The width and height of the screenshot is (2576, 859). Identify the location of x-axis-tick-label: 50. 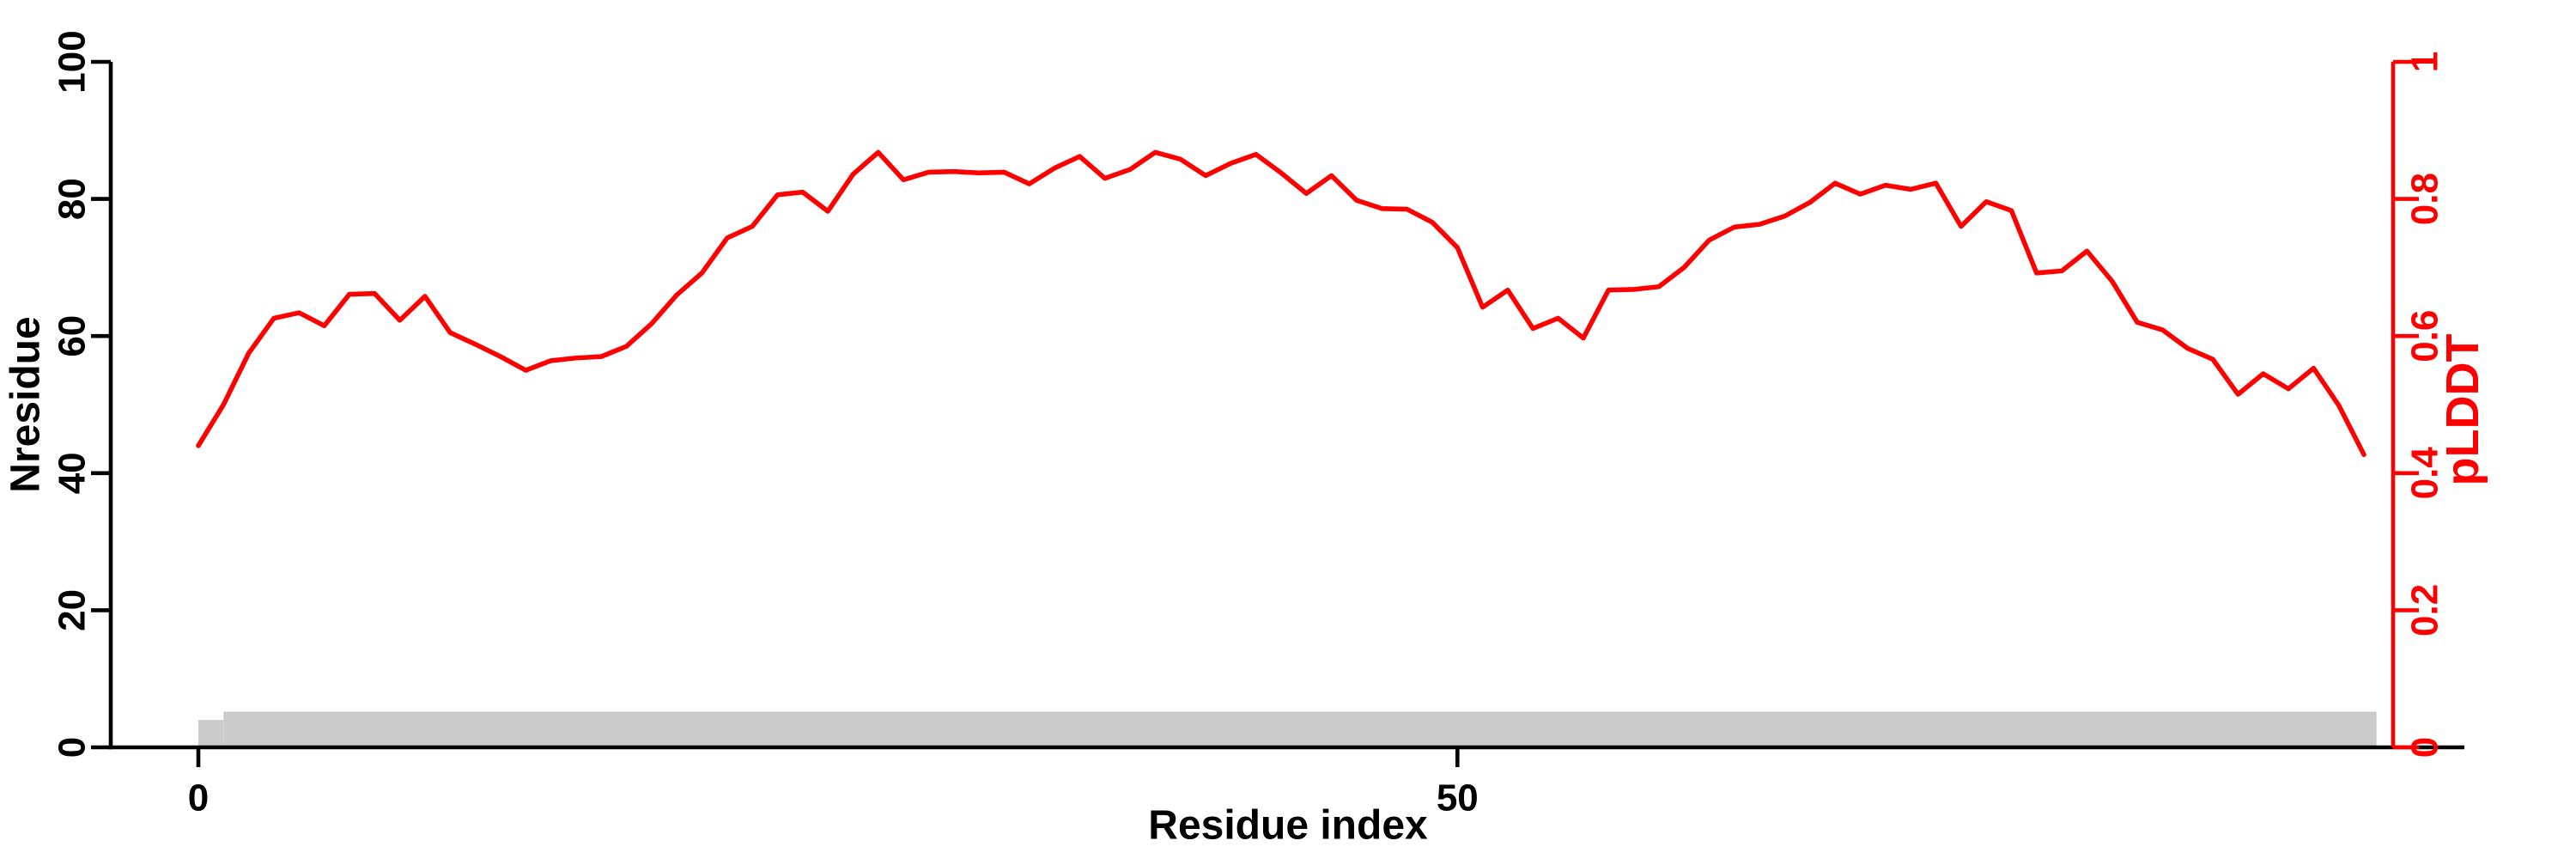
(1458, 798).